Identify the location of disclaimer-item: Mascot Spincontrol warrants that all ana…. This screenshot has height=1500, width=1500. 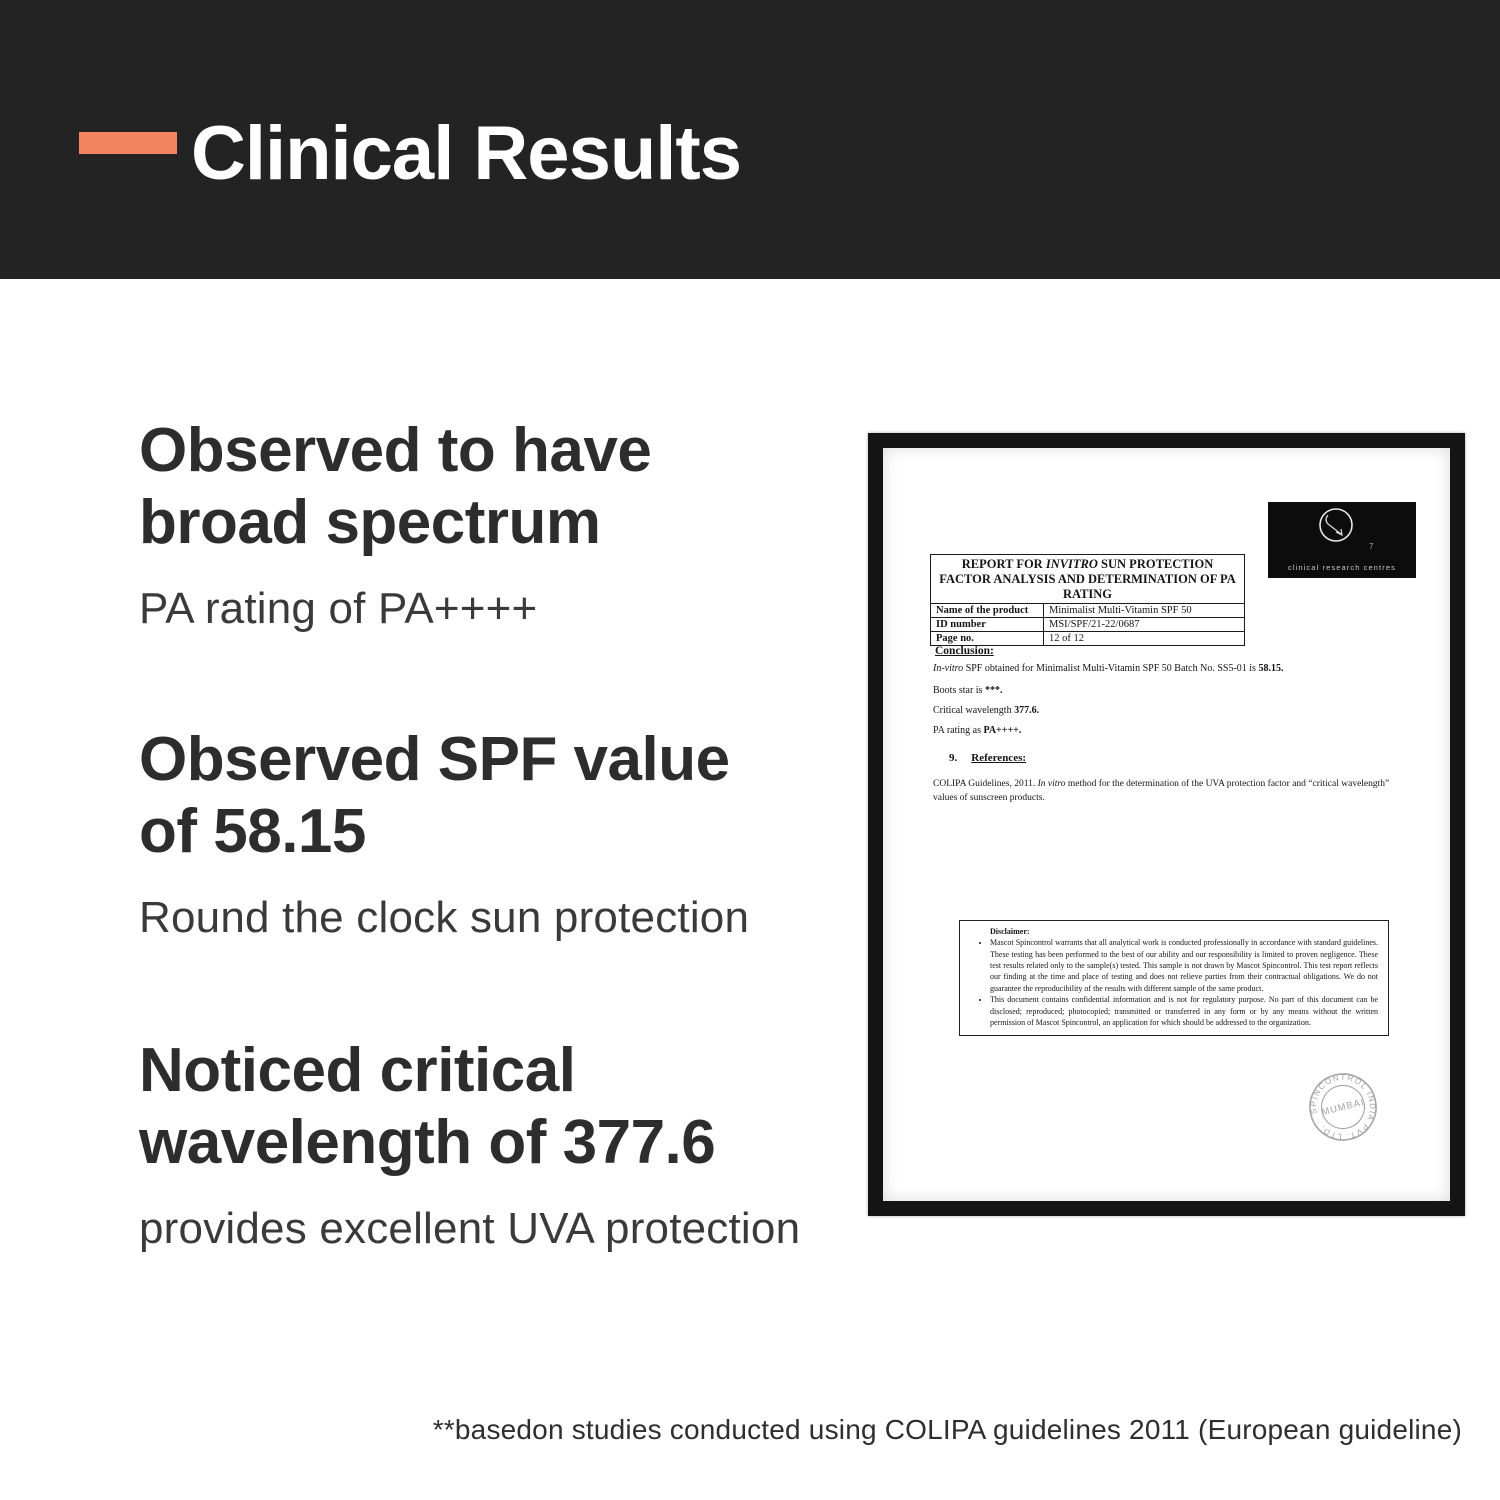
(1184, 965).